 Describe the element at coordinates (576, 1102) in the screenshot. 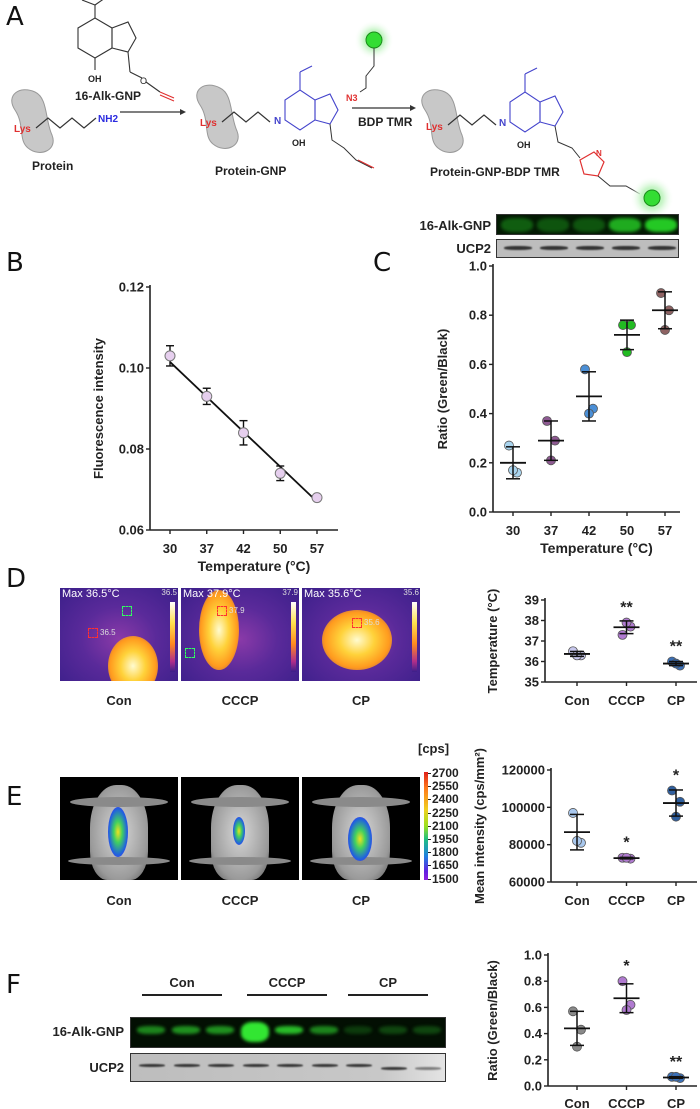

I see `x-tick-label: Con` at that location.